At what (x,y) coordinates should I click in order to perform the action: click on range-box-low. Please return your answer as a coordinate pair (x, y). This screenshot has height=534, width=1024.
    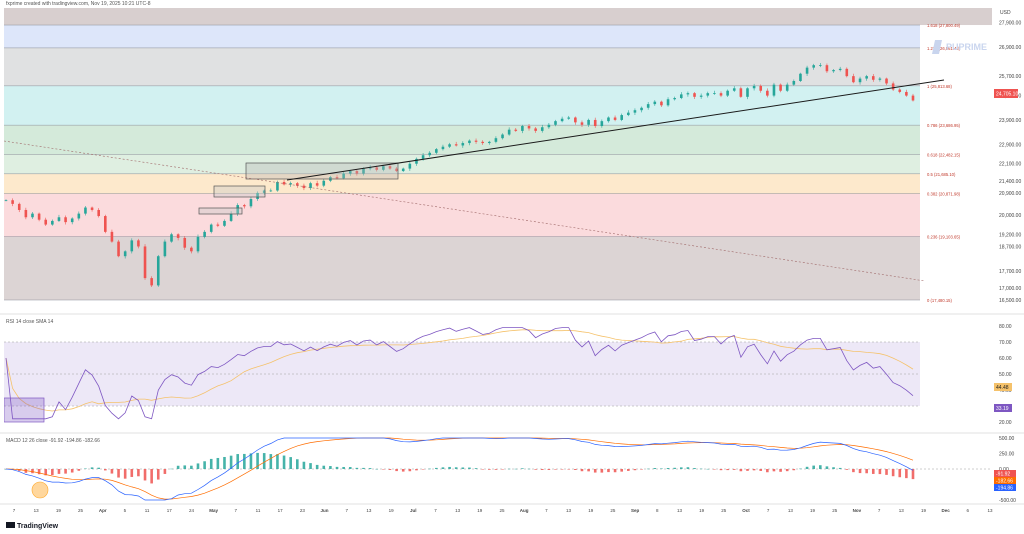
    Looking at the image, I should click on (220, 211).